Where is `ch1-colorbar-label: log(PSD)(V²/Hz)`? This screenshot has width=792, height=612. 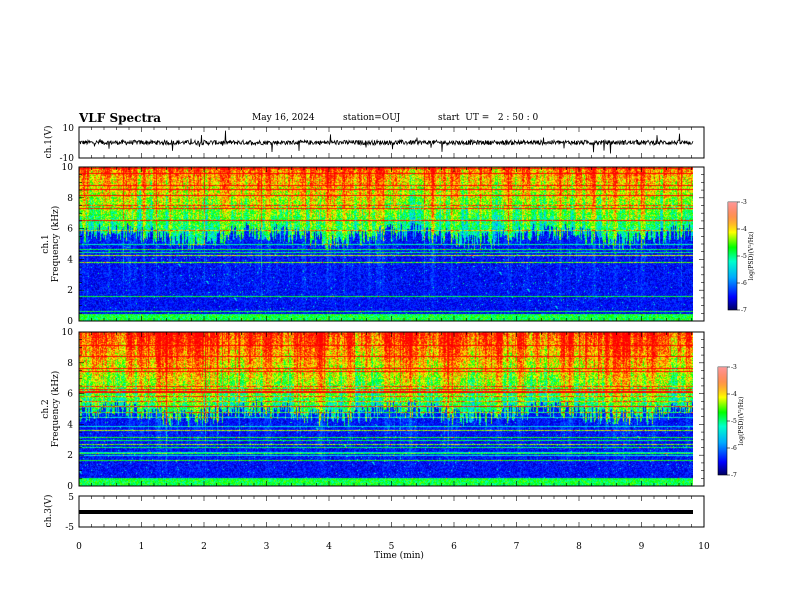 ch1-colorbar-label: log(PSD)(V²/Hz) is located at coordinates (751, 256).